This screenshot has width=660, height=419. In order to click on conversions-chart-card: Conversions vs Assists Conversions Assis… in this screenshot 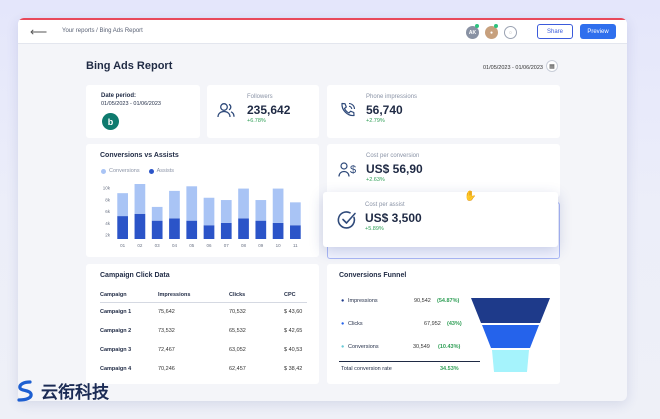, I will do `click(202, 200)`.